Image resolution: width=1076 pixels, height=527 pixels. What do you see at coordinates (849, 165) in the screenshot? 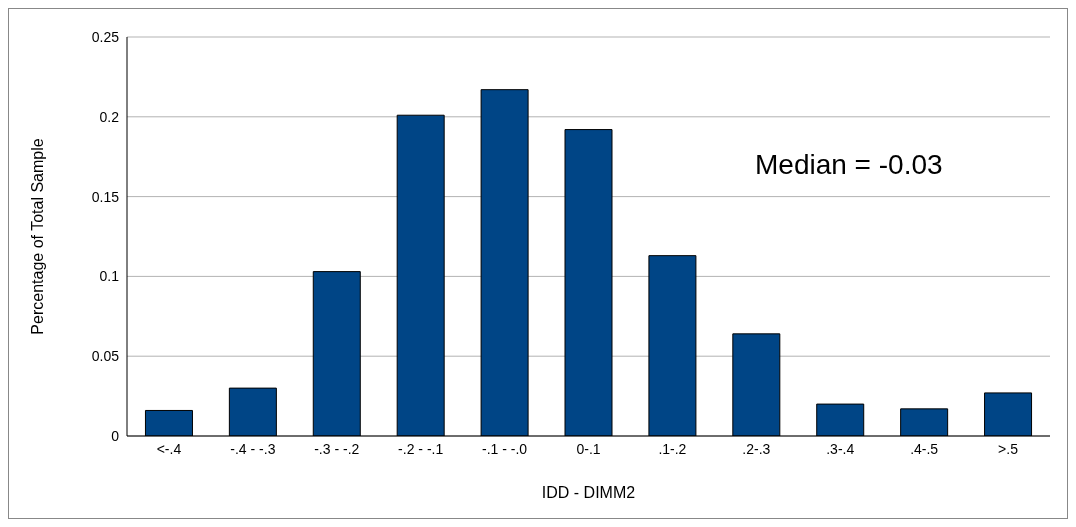
I see `annotation: Median = -0.03` at bounding box center [849, 165].